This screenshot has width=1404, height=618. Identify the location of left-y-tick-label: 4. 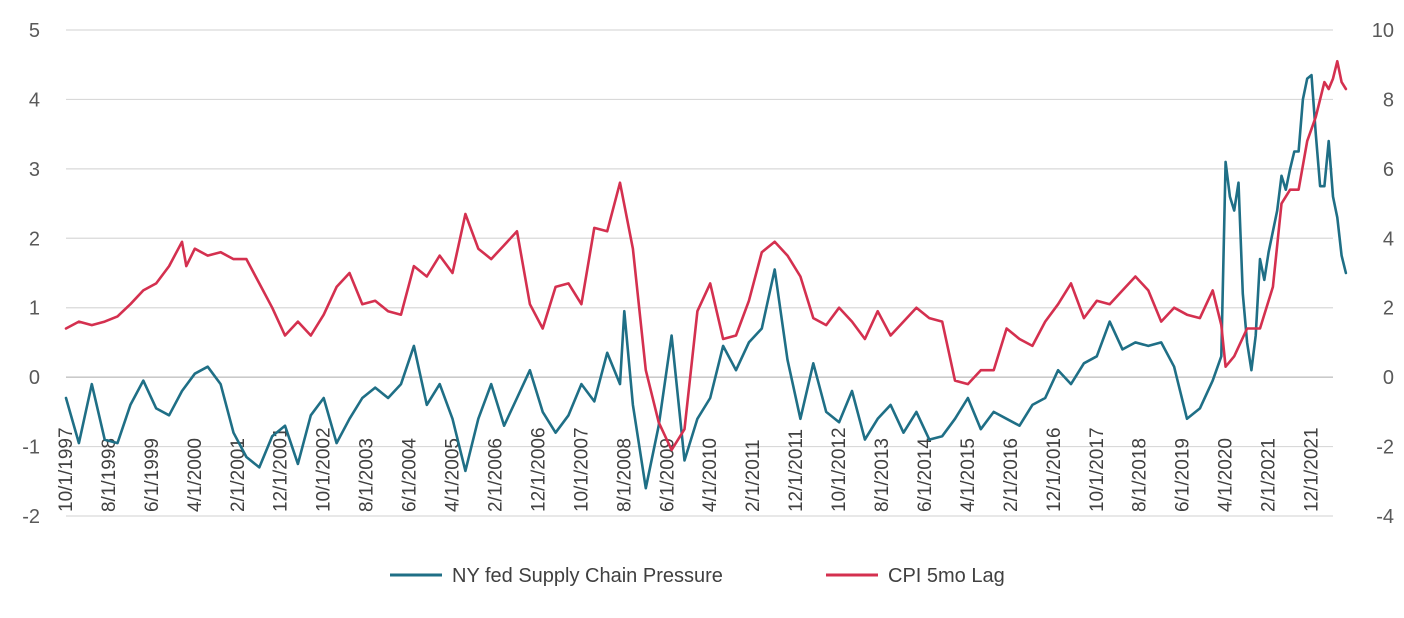
(34, 100).